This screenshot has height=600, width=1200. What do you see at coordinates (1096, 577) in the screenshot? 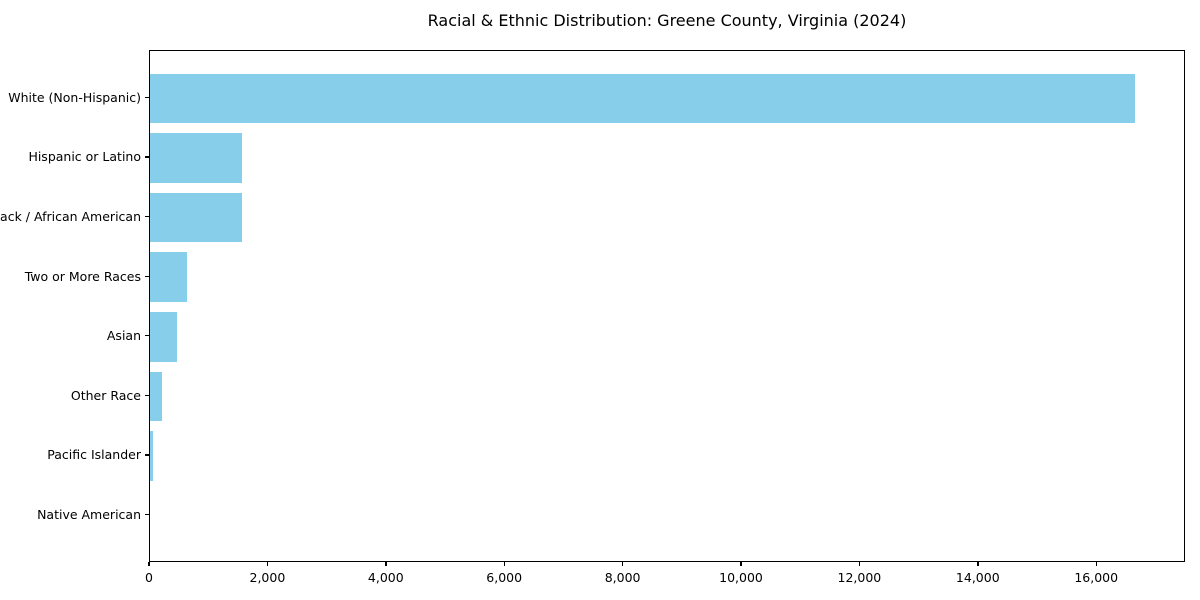
I see `x-tick-label: 16,000` at bounding box center [1096, 577].